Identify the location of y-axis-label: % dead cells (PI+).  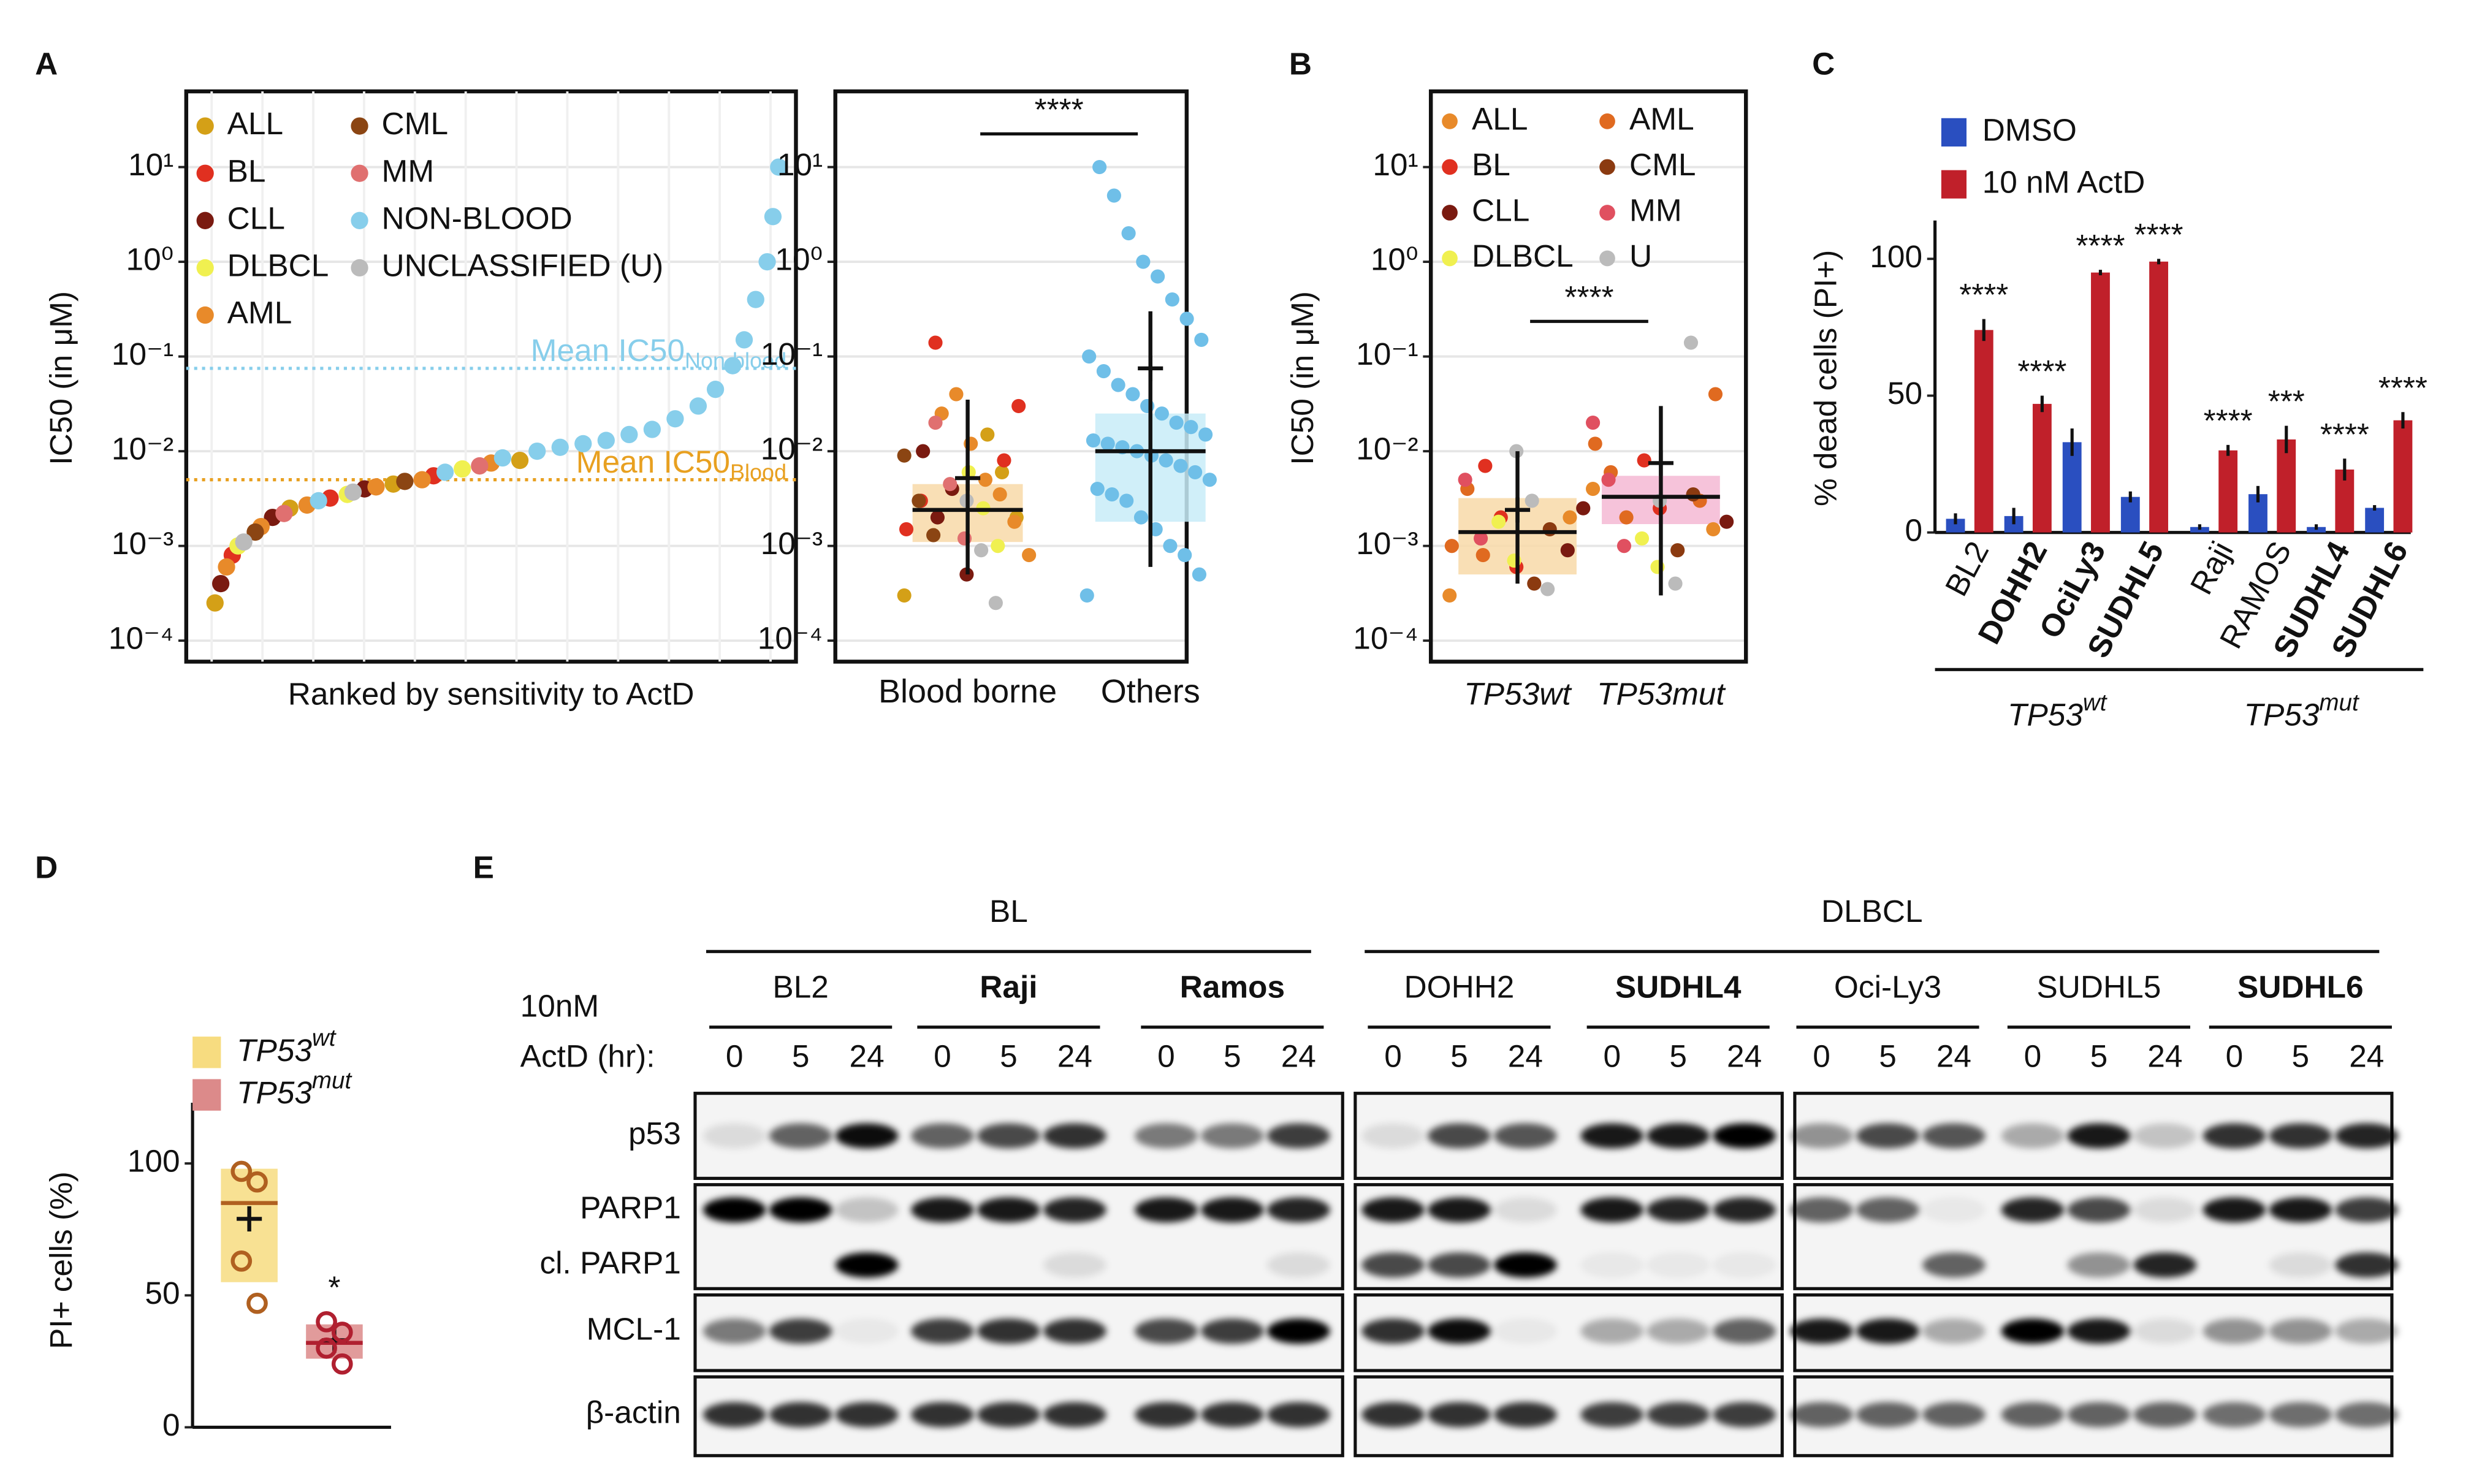
(1825, 378).